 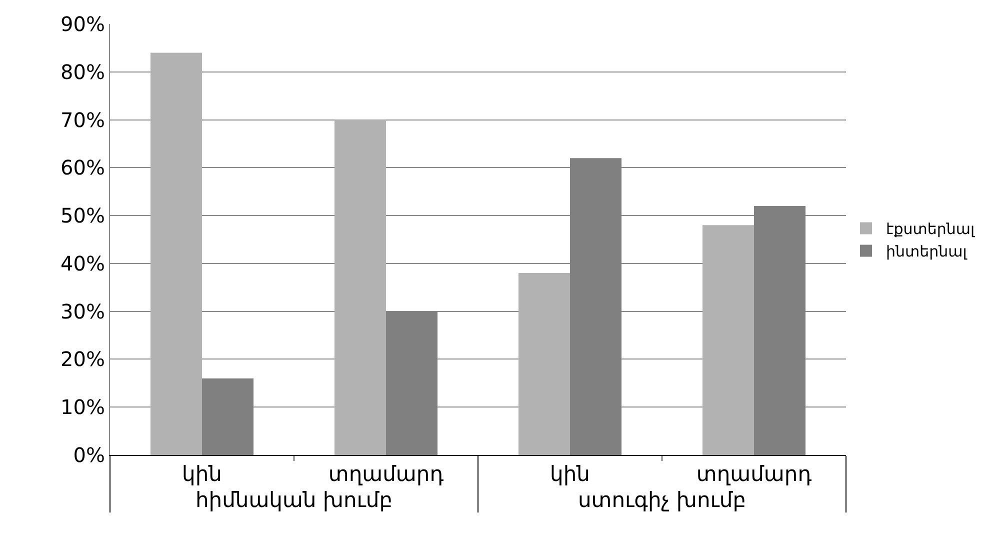 What do you see at coordinates (294, 500) in the screenshot?
I see `text: հիմնական խումբ` at bounding box center [294, 500].